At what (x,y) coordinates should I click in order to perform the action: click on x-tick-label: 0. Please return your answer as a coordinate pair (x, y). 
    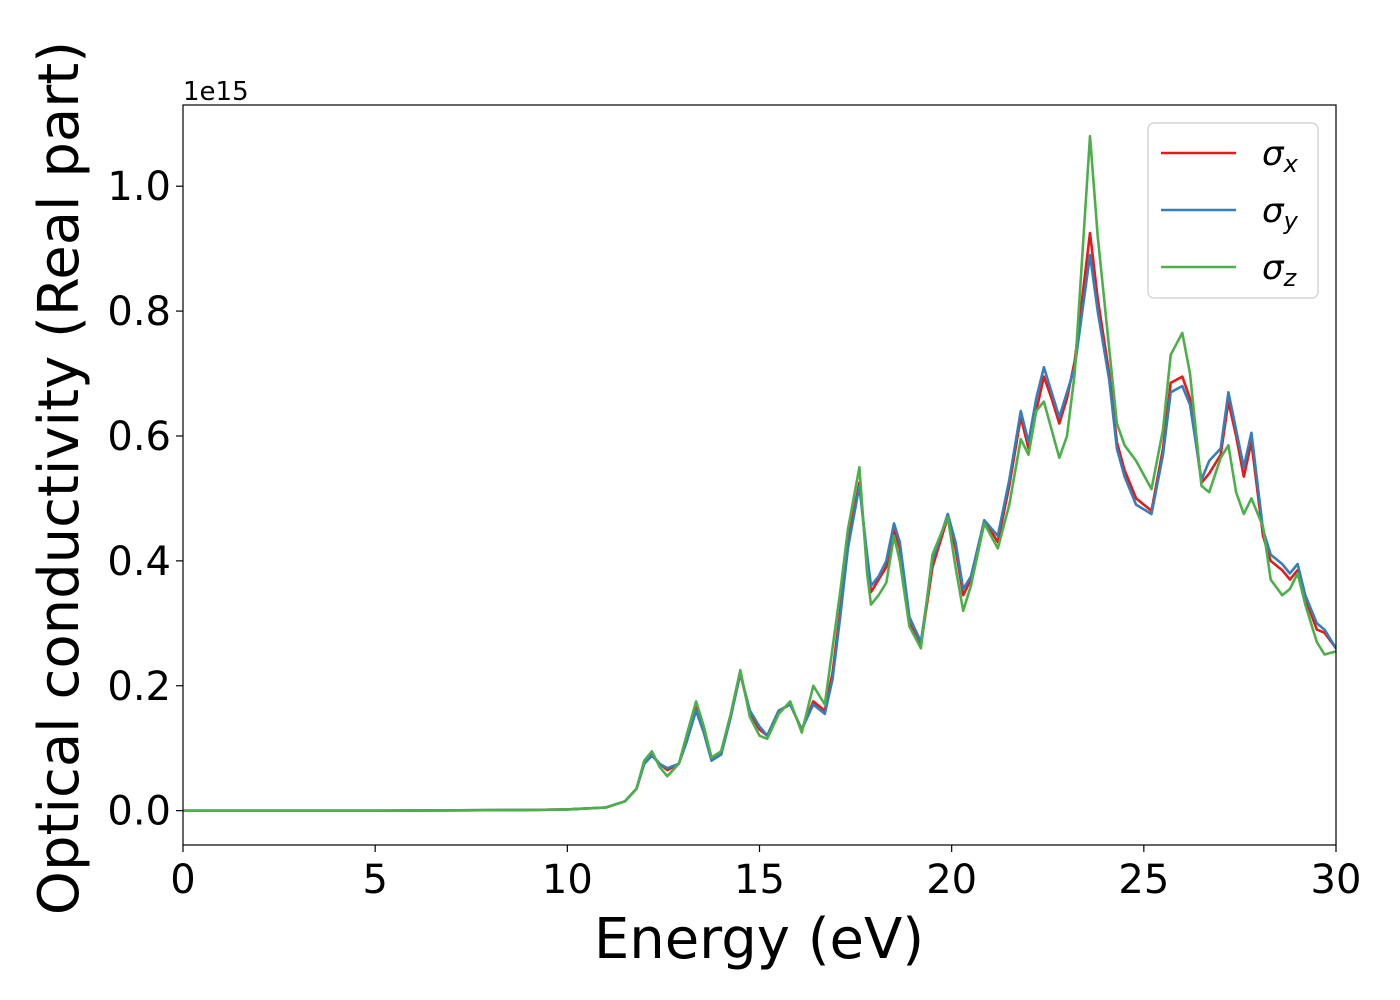
    Looking at the image, I should click on (182, 880).